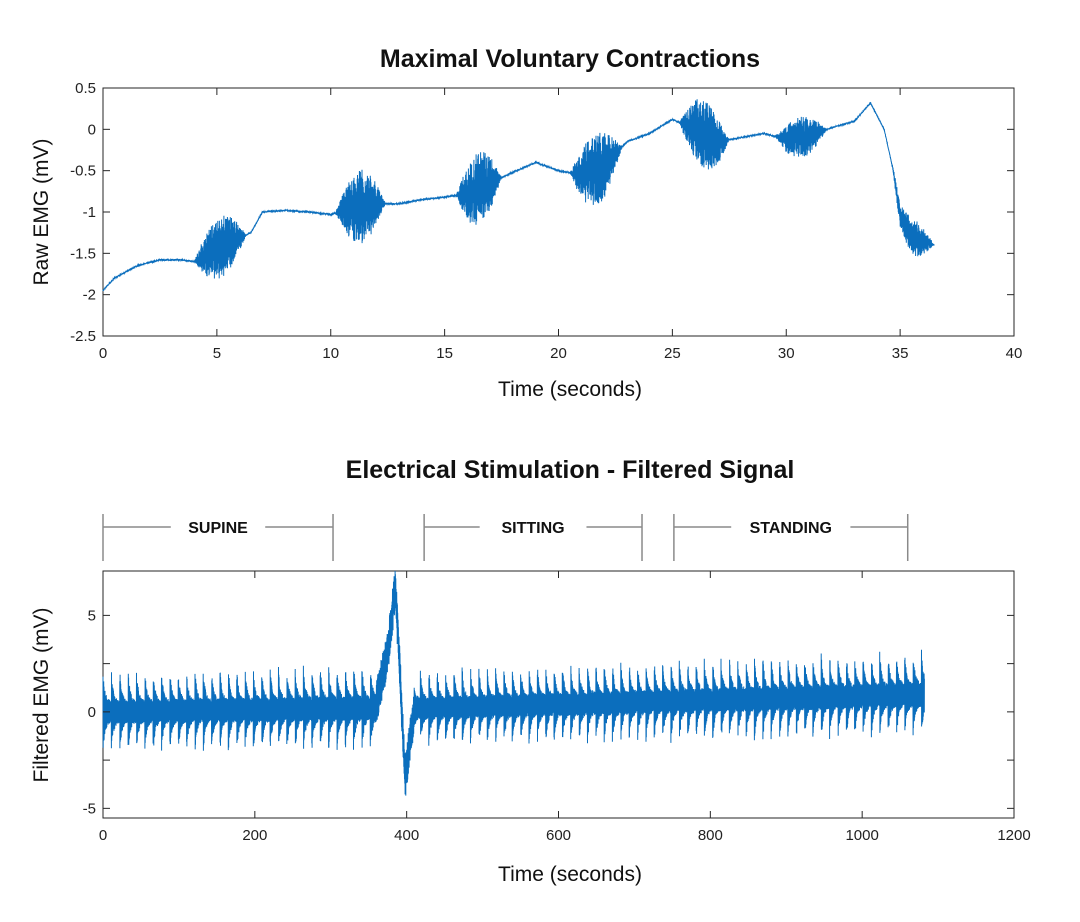  Describe the element at coordinates (406, 835) in the screenshot. I see `stim-x-tick-label: 400` at that location.